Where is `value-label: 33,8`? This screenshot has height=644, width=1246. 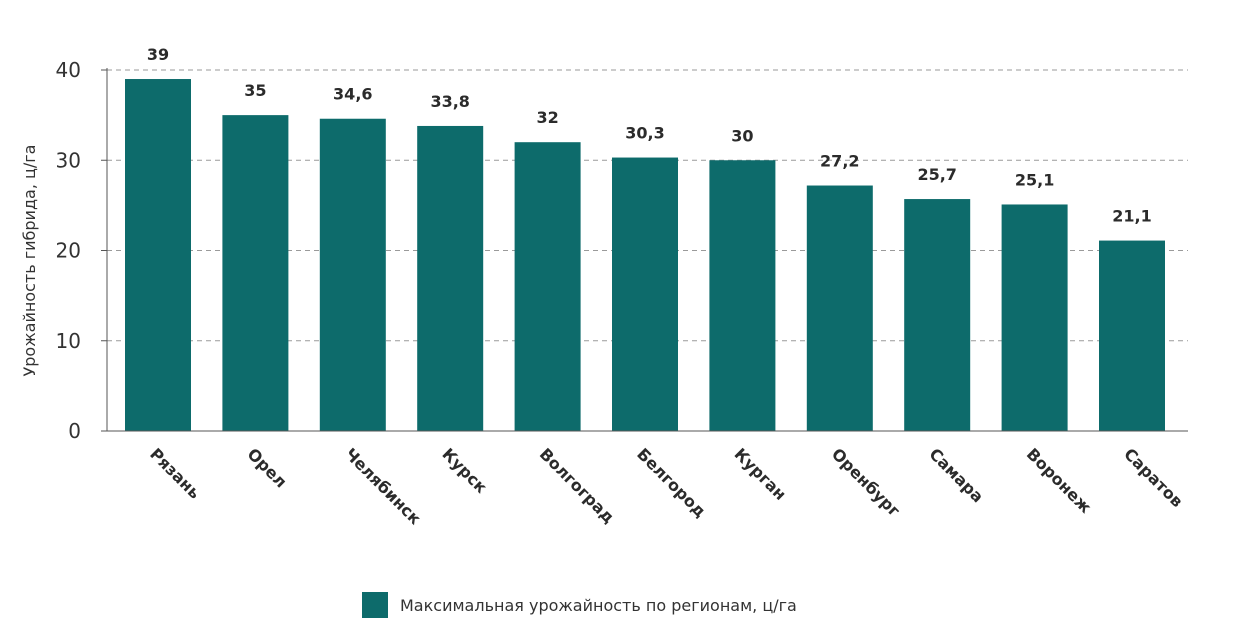
value-label: 33,8 is located at coordinates (449, 101).